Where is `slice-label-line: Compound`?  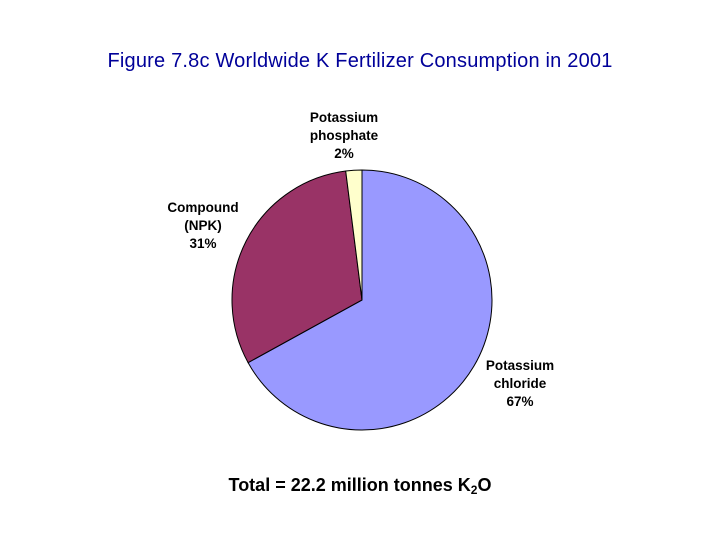 slice-label-line: Compound is located at coordinates (202, 207).